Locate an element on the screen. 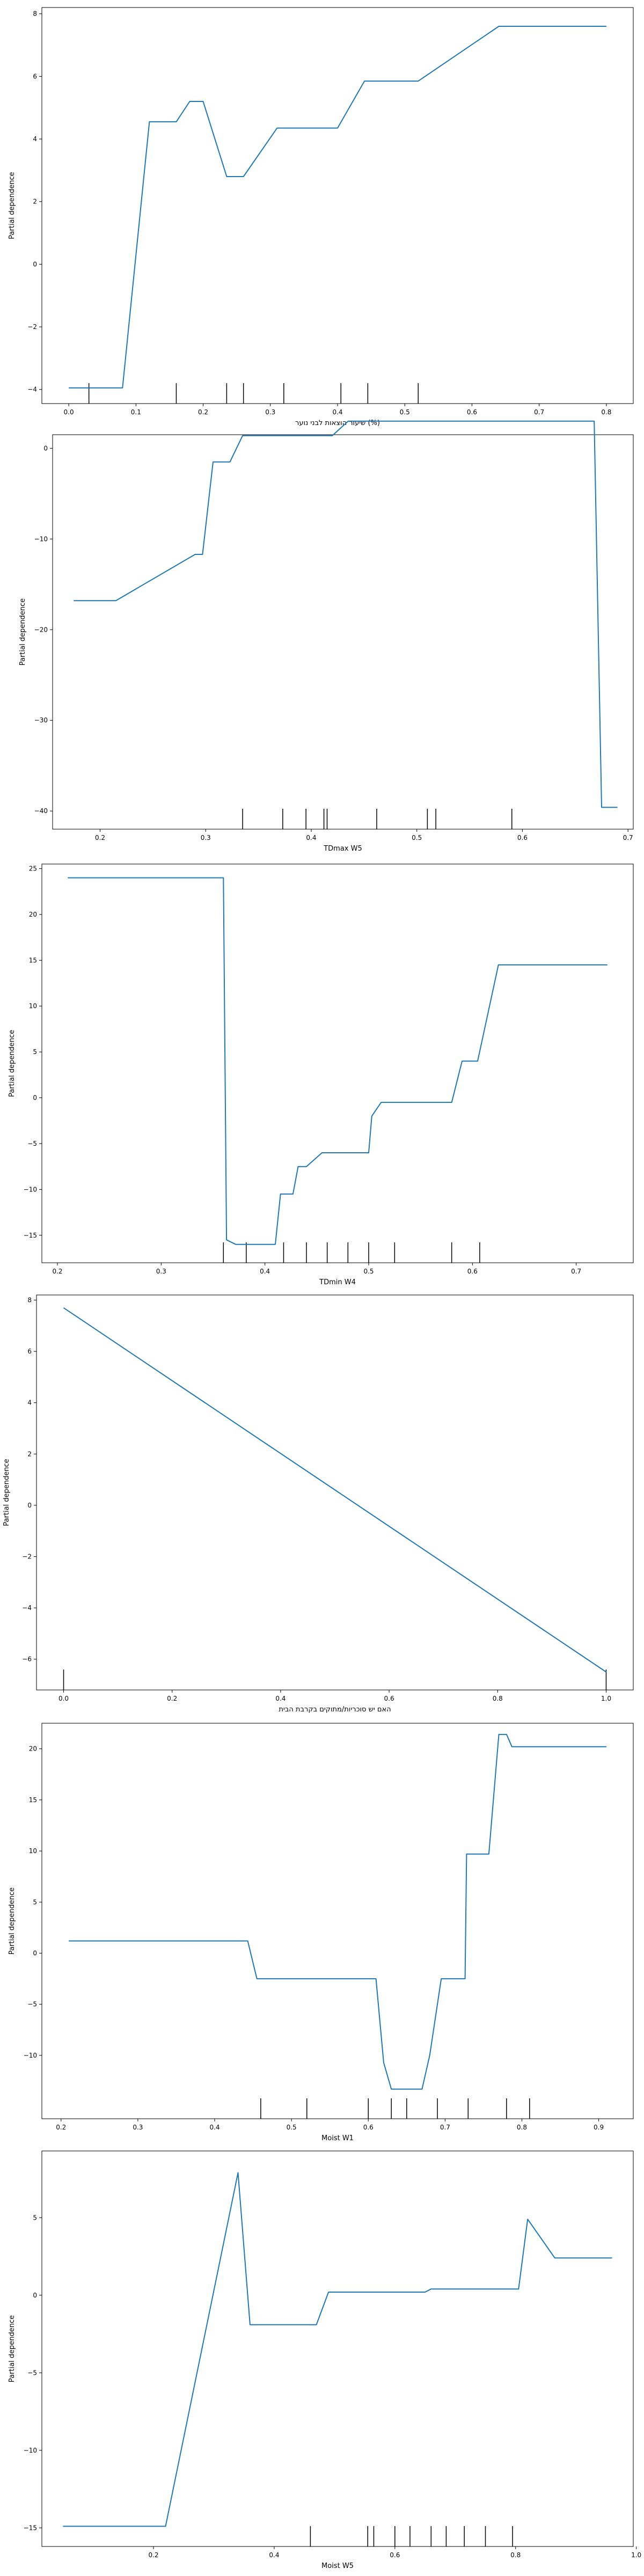  x-axis-label: האם יש סוכריות/מתוקים בקרבת הבית is located at coordinates (335, 1710).